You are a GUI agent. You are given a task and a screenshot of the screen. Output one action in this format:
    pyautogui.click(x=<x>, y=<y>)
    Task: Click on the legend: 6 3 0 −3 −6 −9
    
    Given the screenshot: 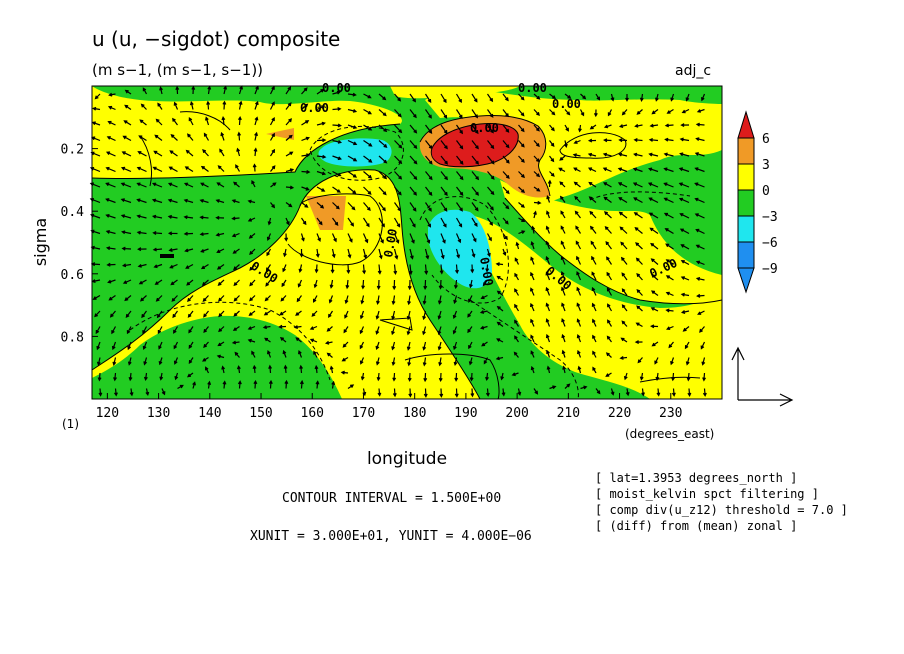 What is the action you would take?
    pyautogui.click(x=757, y=202)
    